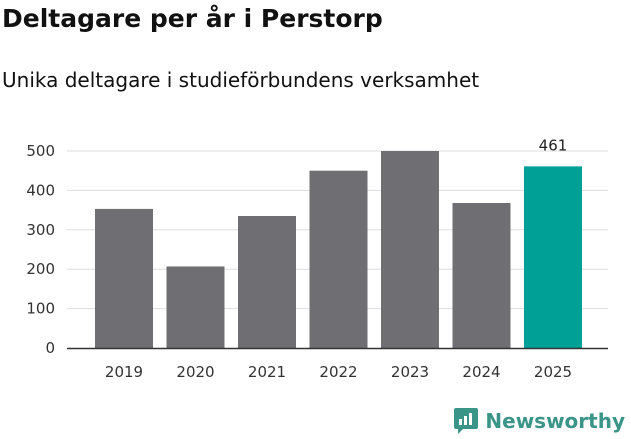 This screenshot has width=631, height=439. Describe the element at coordinates (195, 307) in the screenshot. I see `bar-2020` at that location.